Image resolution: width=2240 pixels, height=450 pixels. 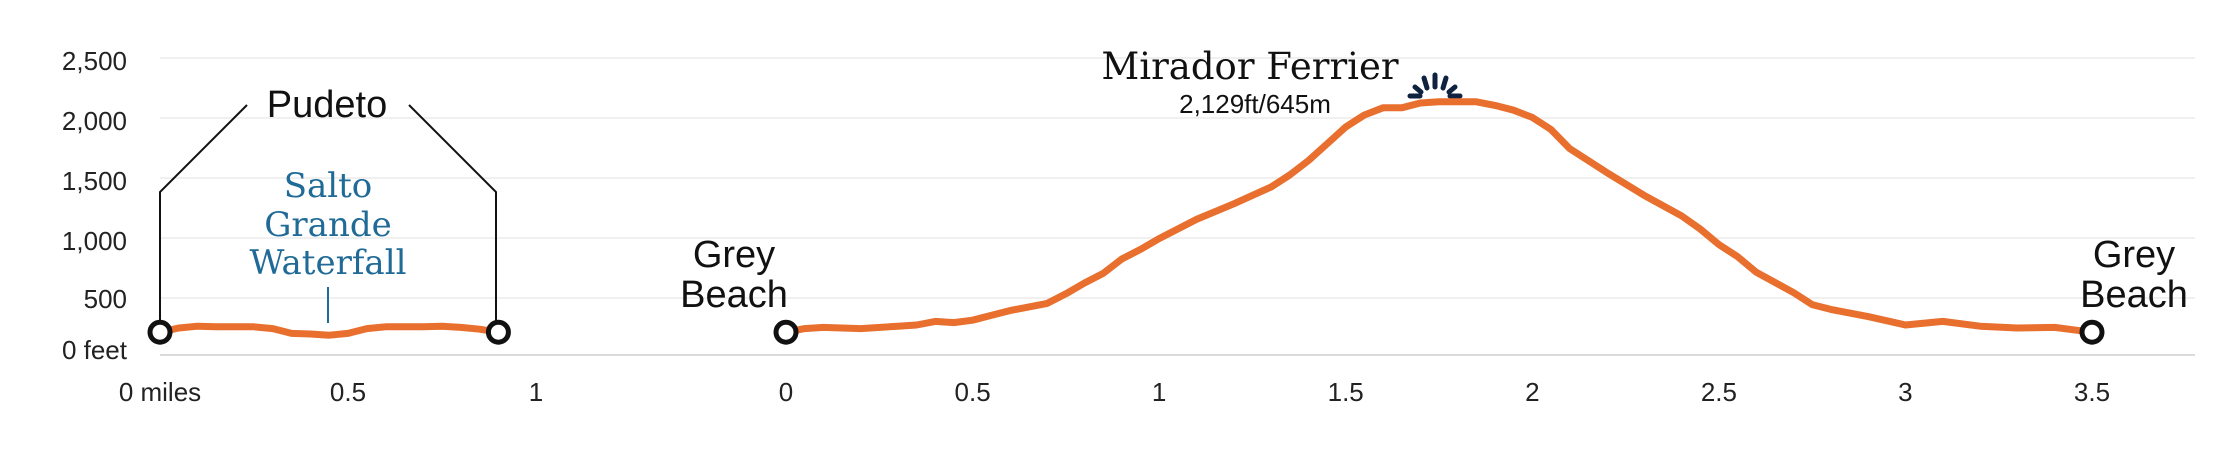 I want to click on grey-beach-start-label: Grey, so click(x=734, y=255).